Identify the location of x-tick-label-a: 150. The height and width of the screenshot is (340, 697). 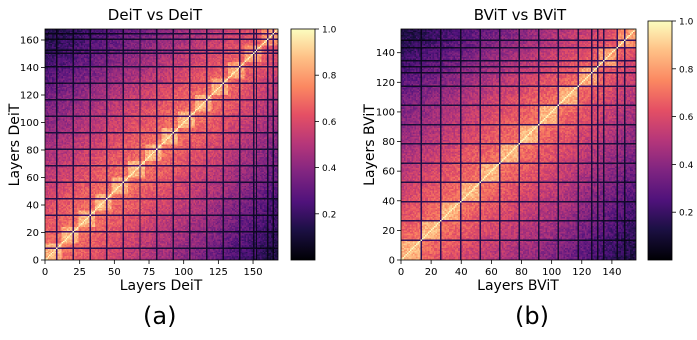
(252, 272).